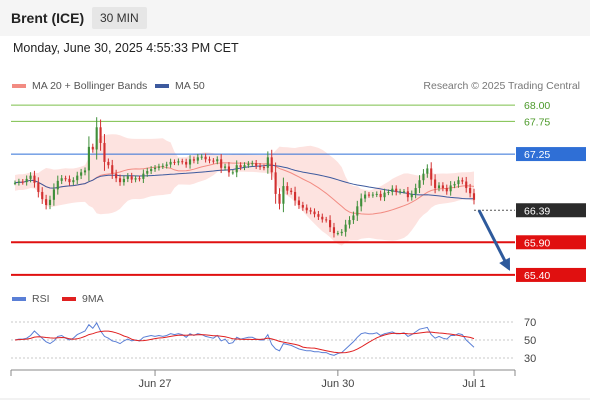  I want to click on credit-text: Research © 2025 Trading Central, so click(501, 86).